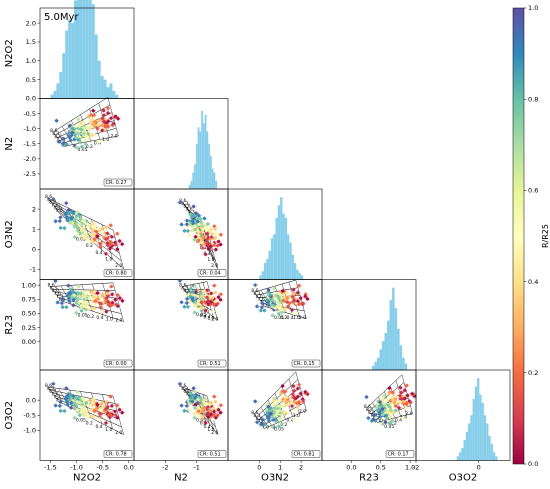 This screenshot has width=550, height=489. I want to click on y-tick-label: -1.0, so click(29, 129).